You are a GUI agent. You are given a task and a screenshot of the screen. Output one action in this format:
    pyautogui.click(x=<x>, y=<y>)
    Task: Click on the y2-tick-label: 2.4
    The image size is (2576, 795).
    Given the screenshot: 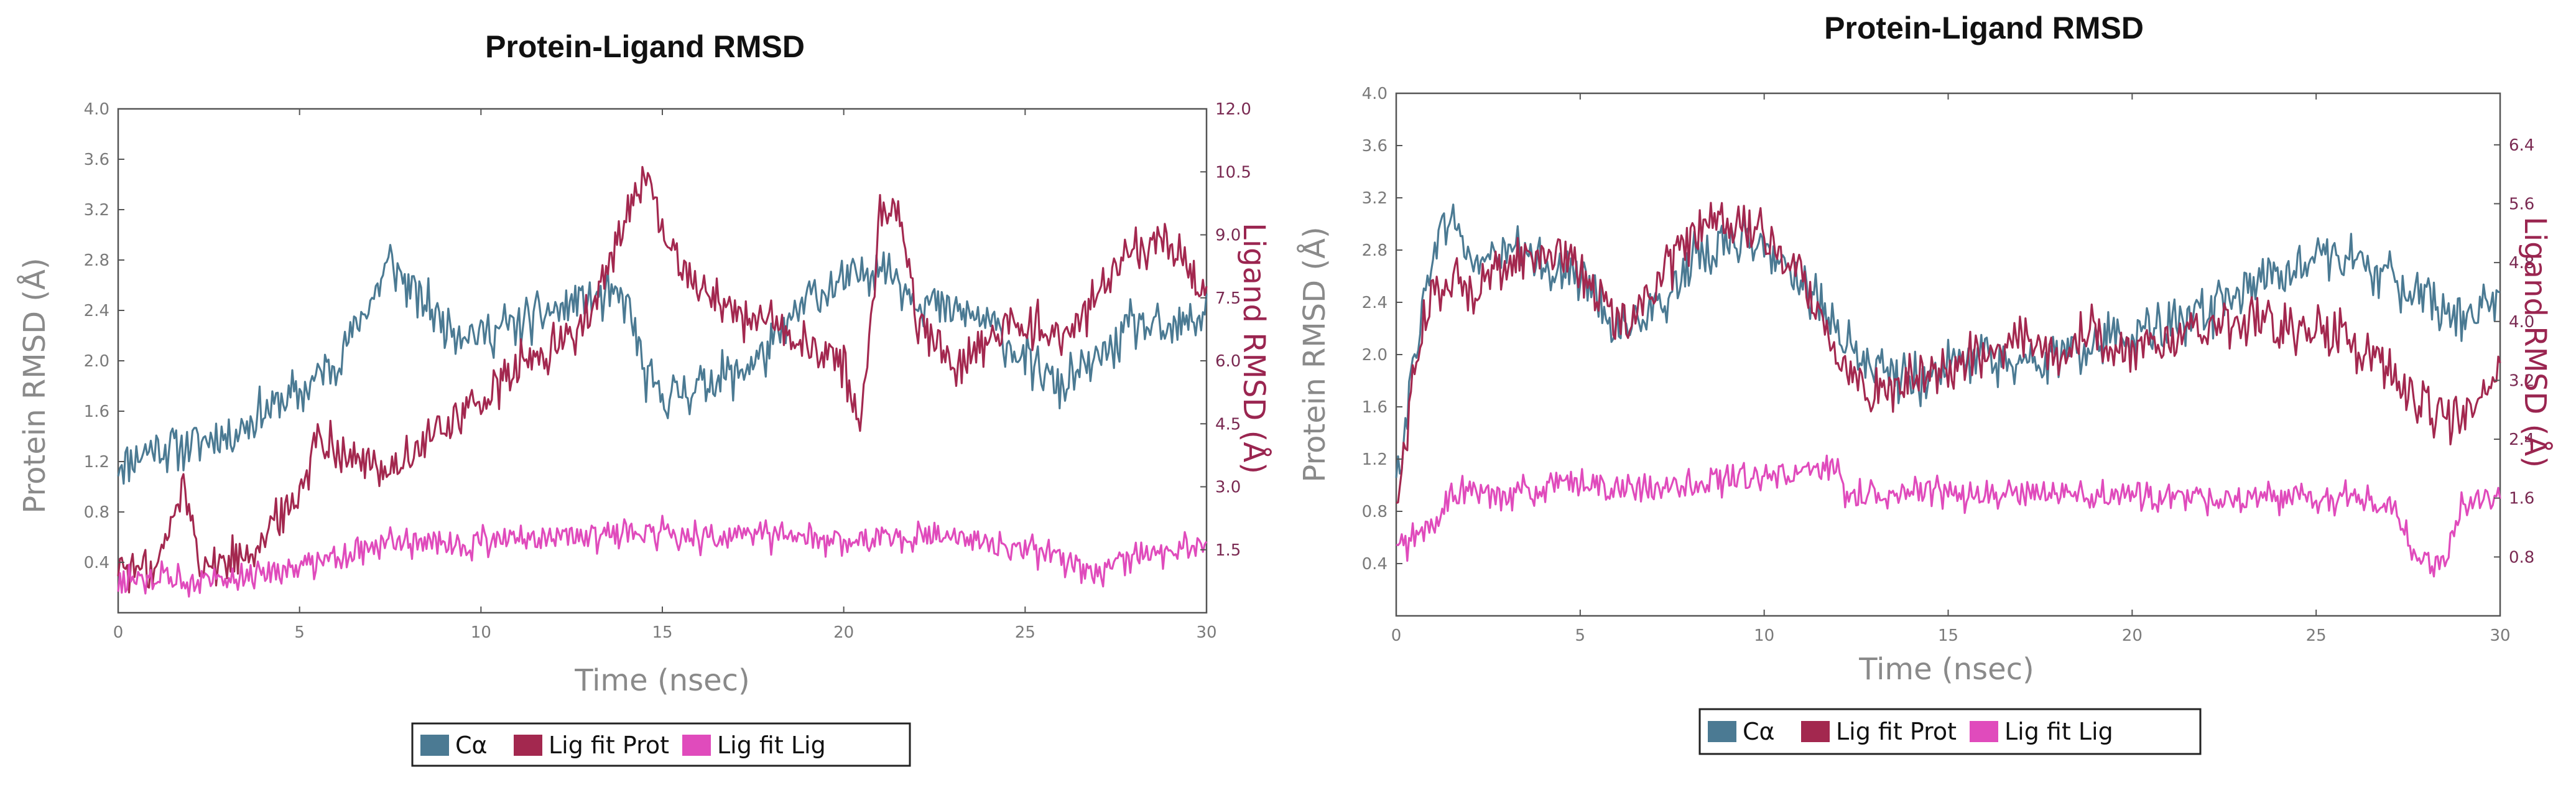 What is the action you would take?
    pyautogui.click(x=2522, y=440)
    